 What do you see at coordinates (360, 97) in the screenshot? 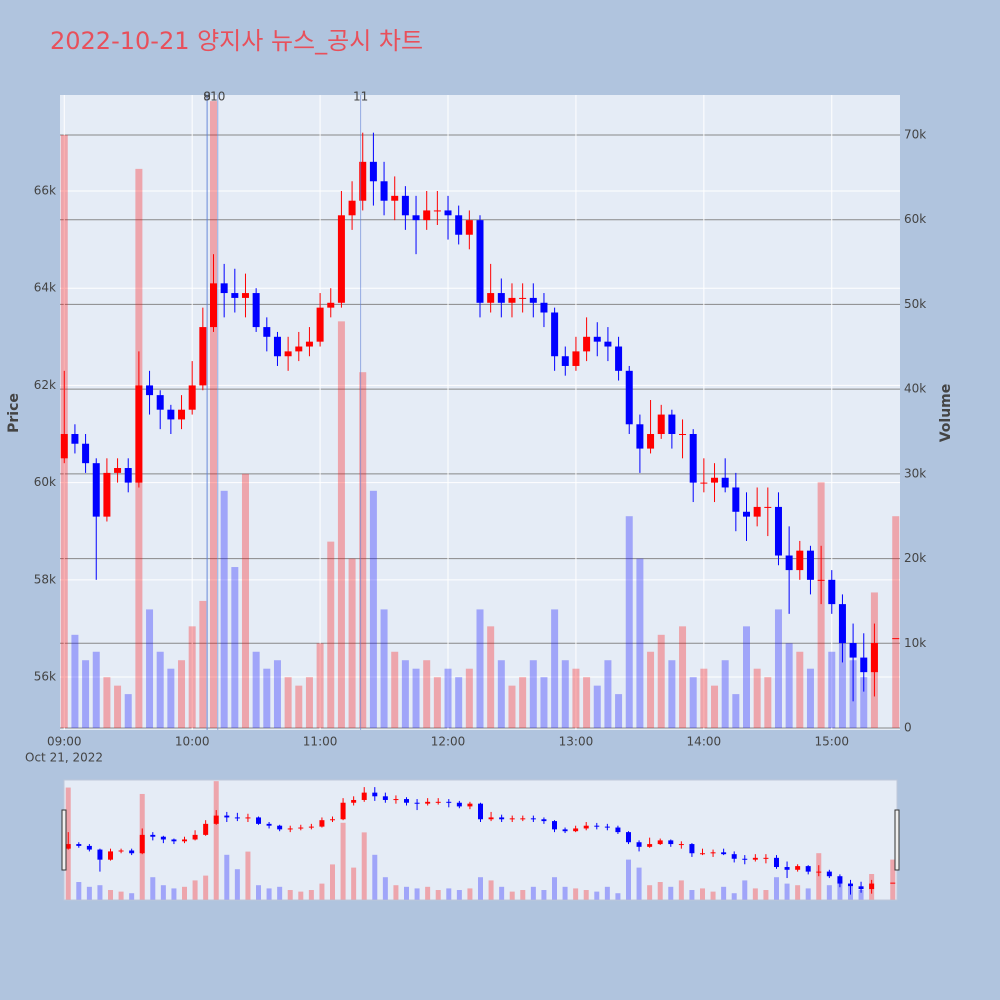
I see `annotation-label: 11` at bounding box center [360, 97].